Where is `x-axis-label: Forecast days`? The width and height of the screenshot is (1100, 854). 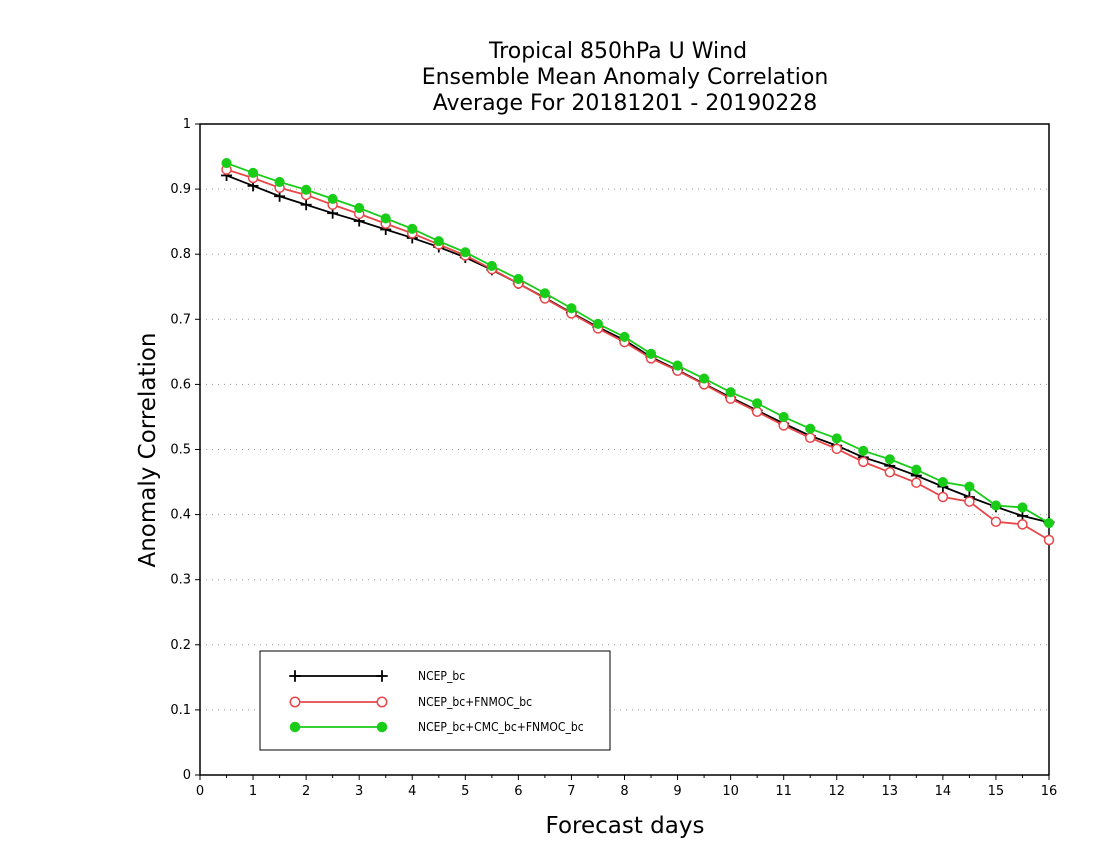 x-axis-label: Forecast days is located at coordinates (625, 826).